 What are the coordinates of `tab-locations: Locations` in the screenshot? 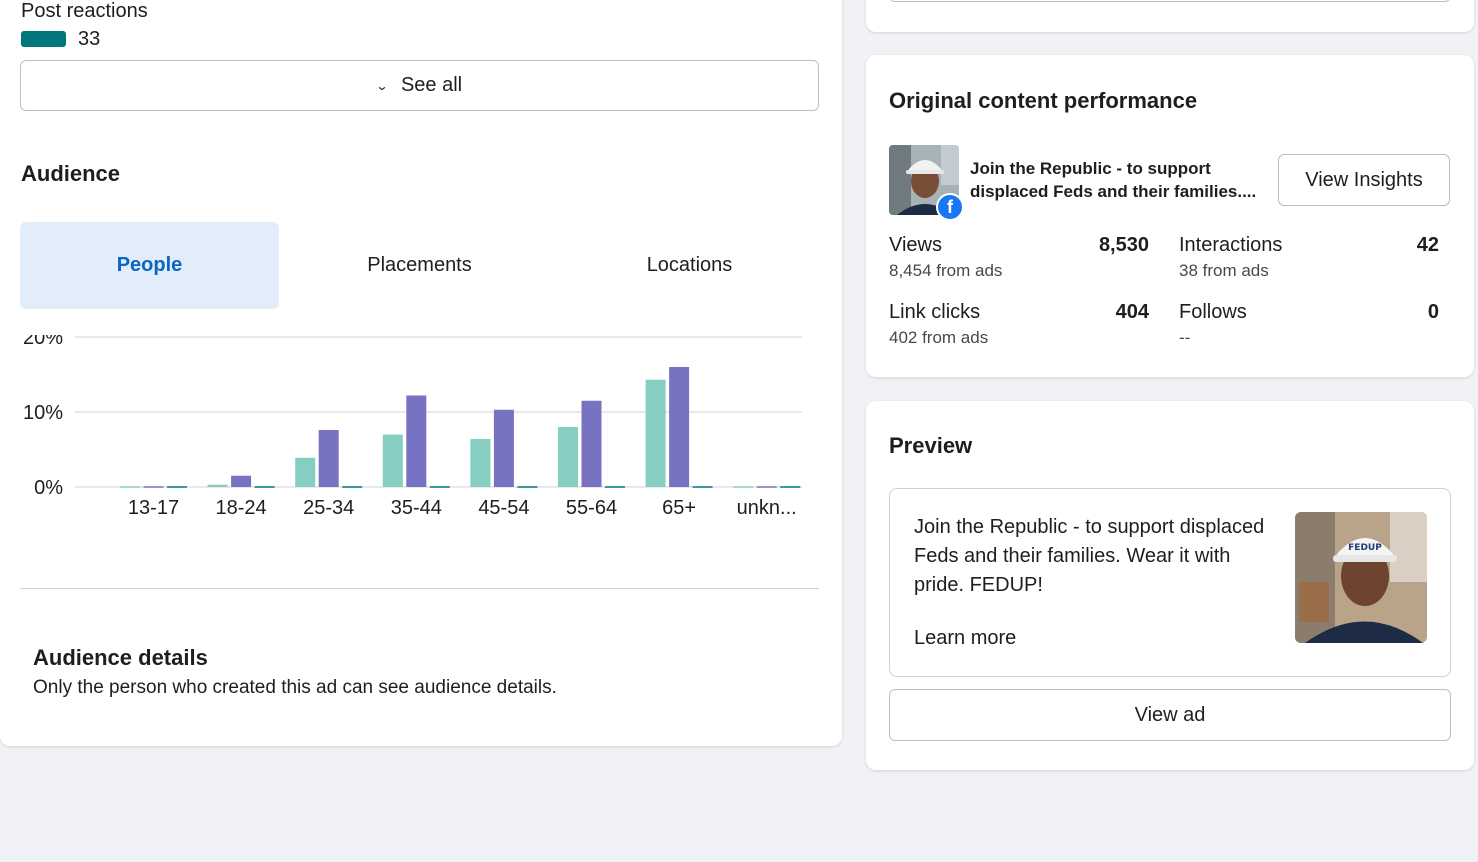 It's located at (689, 265).